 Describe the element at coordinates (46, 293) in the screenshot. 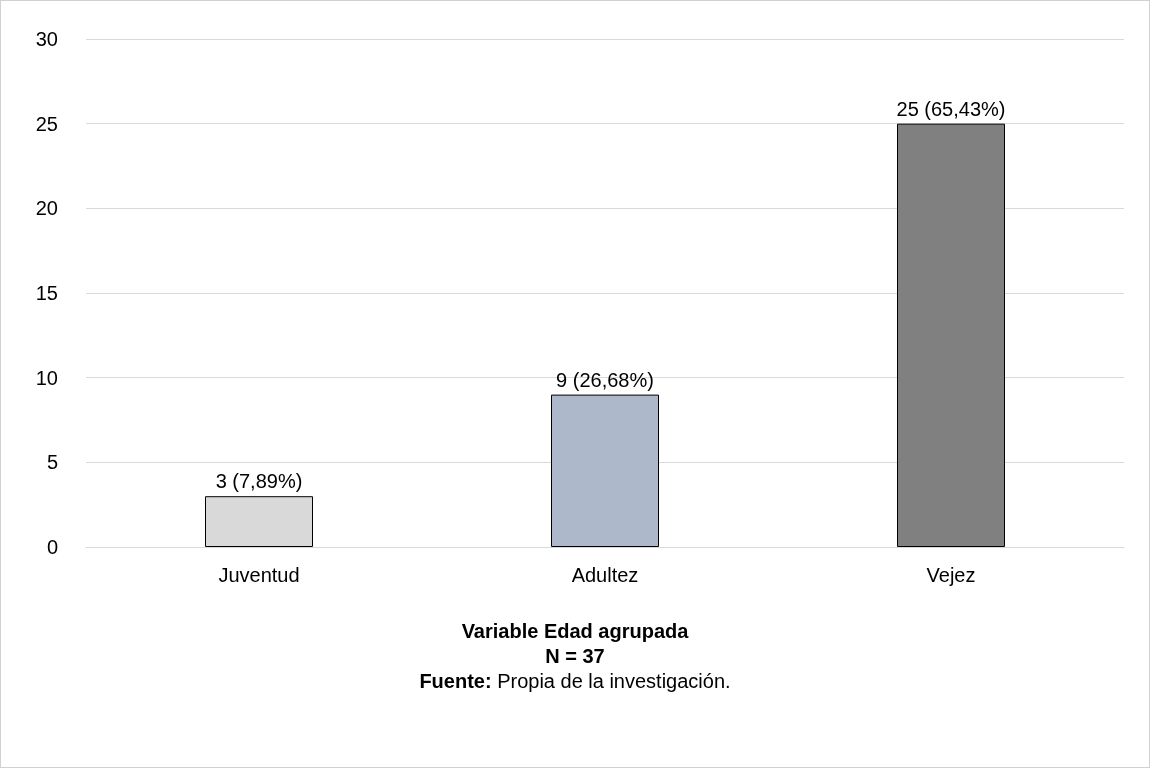

I see `y-tick-label: 15` at that location.